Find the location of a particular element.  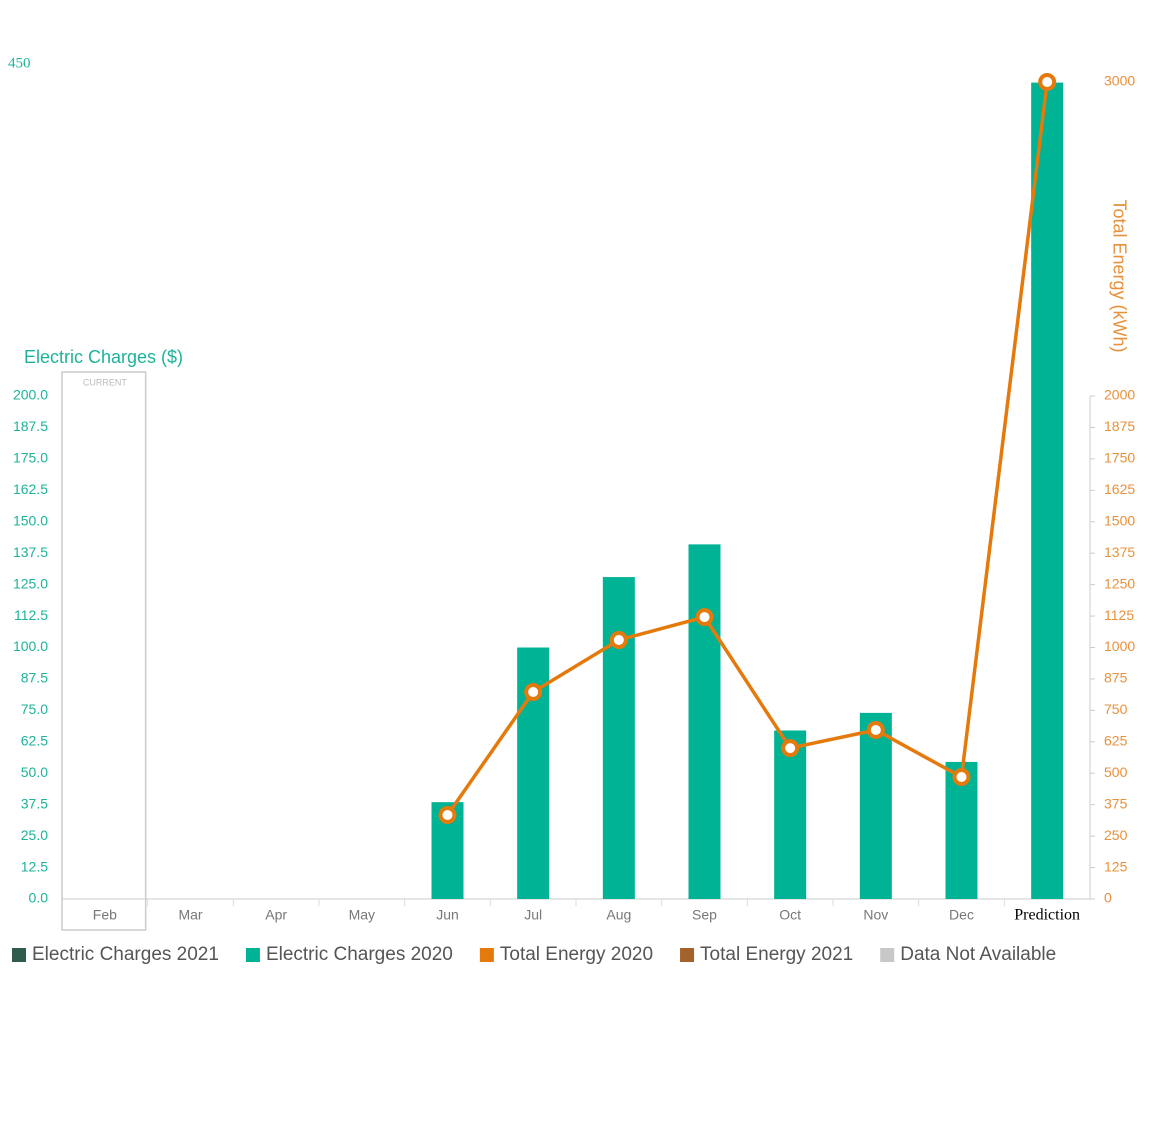

y-tick-label: 112.5 is located at coordinates (31, 615).